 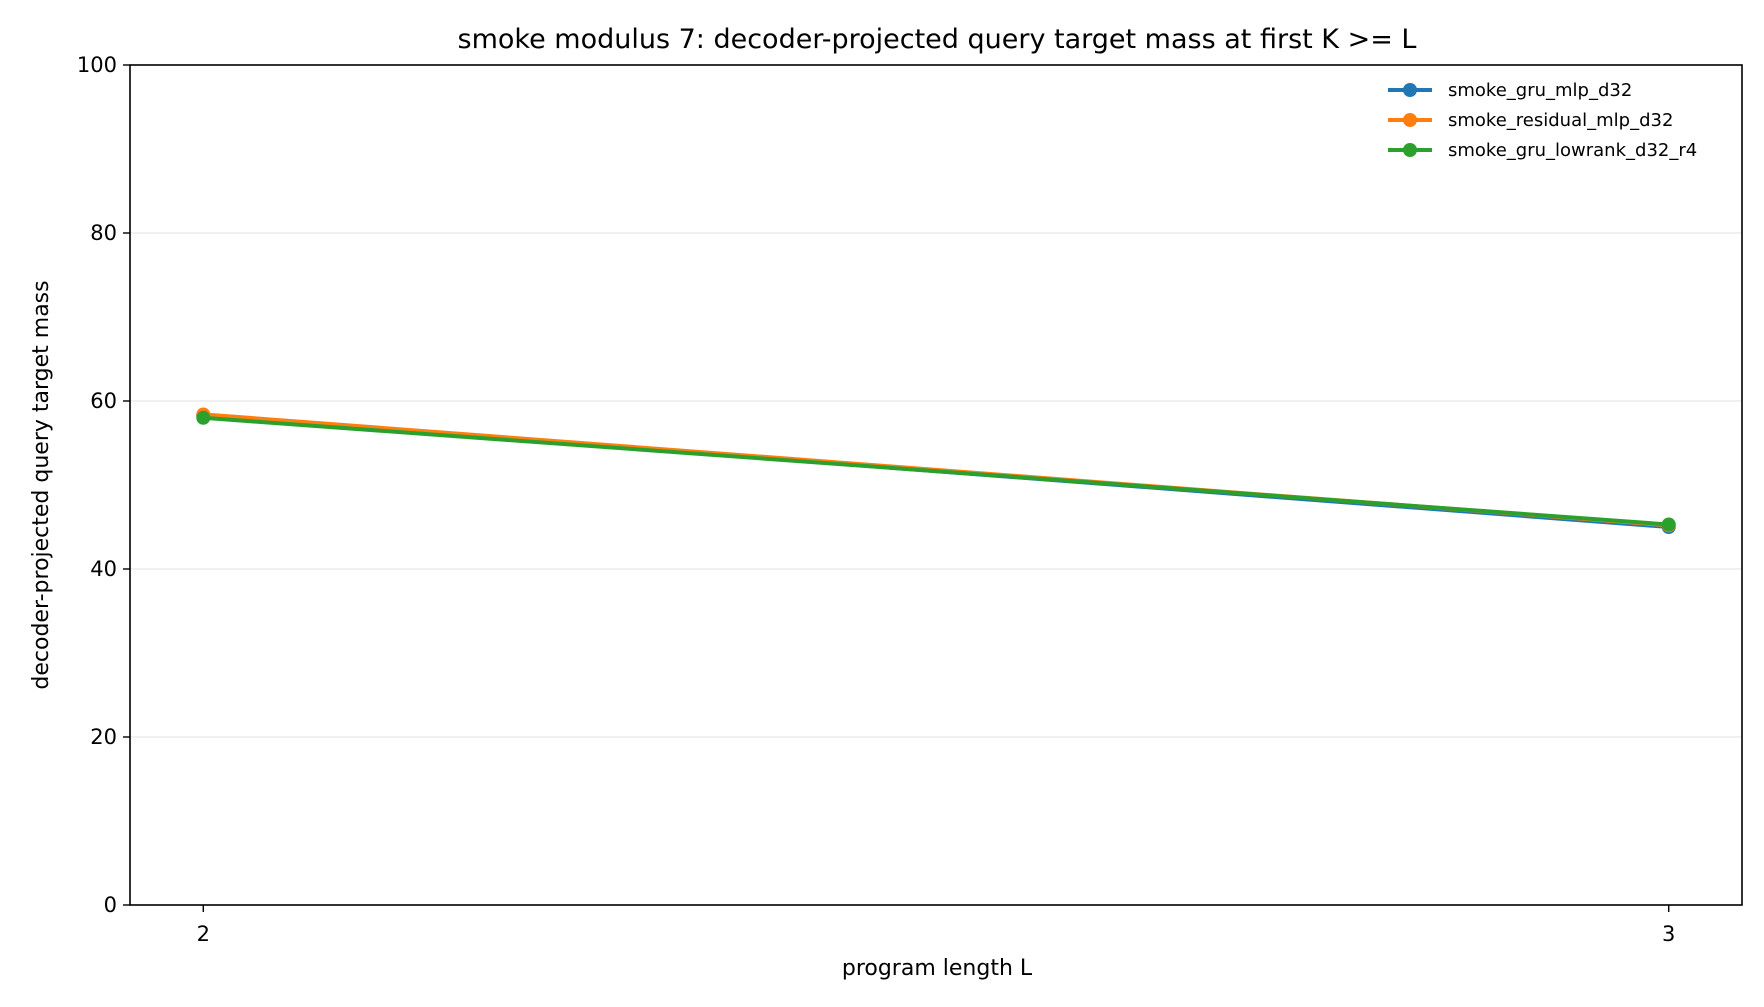 I want to click on y-axis-ticks: 0 20 40 60 80 100, so click(x=103, y=485).